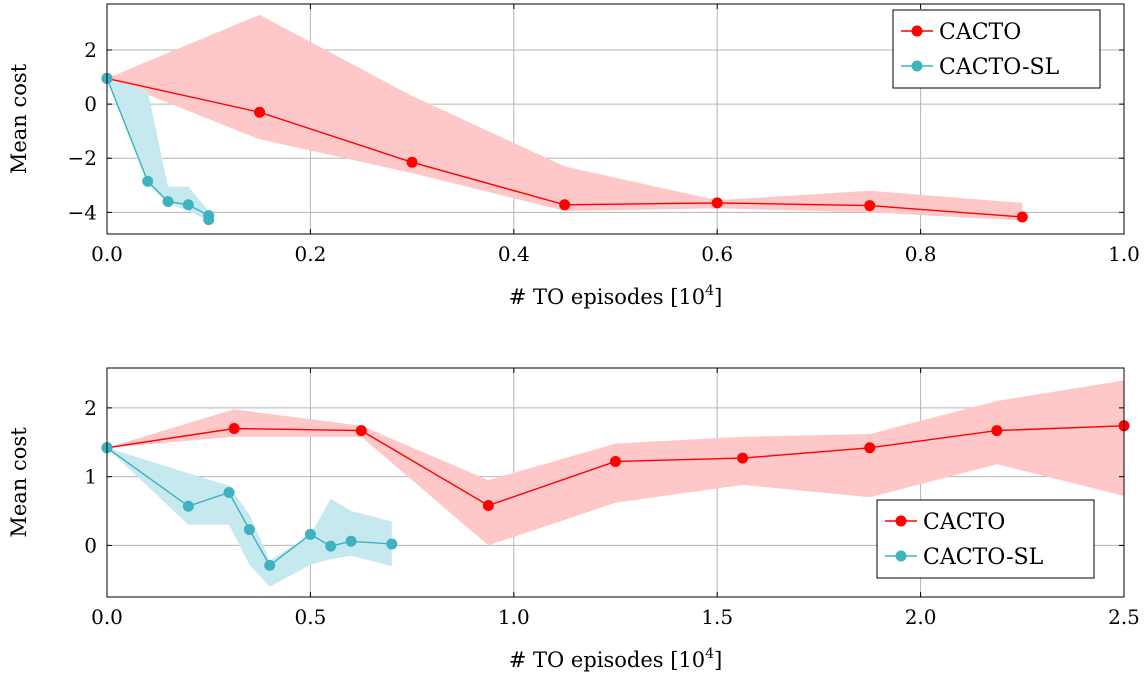  Describe the element at coordinates (717, 617) in the screenshot. I see `x-tick-label: 1.5` at that location.